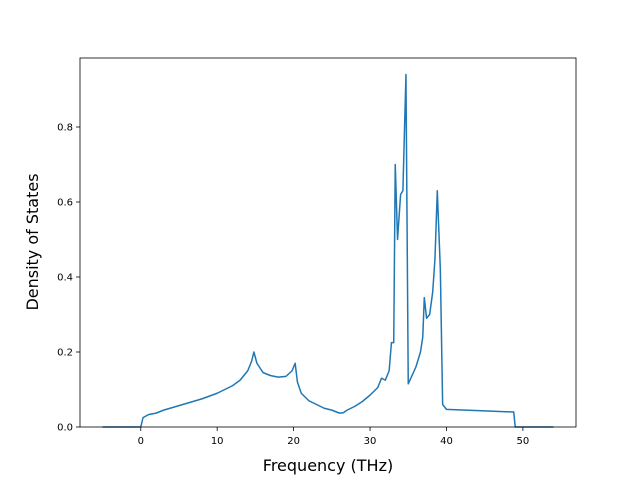 The height and width of the screenshot is (480, 640). Describe the element at coordinates (65, 203) in the screenshot. I see `y-tick-label: 0.6` at that location.